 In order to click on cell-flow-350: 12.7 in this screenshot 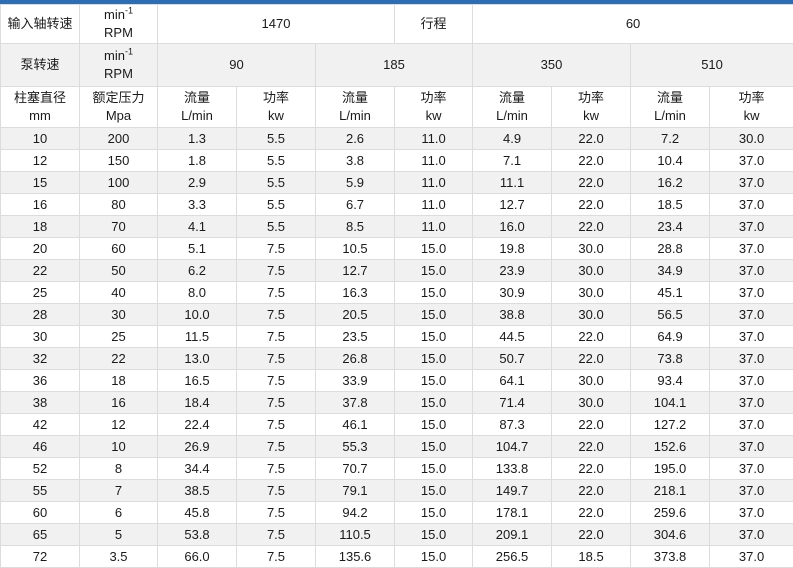, I will do `click(512, 205)`.